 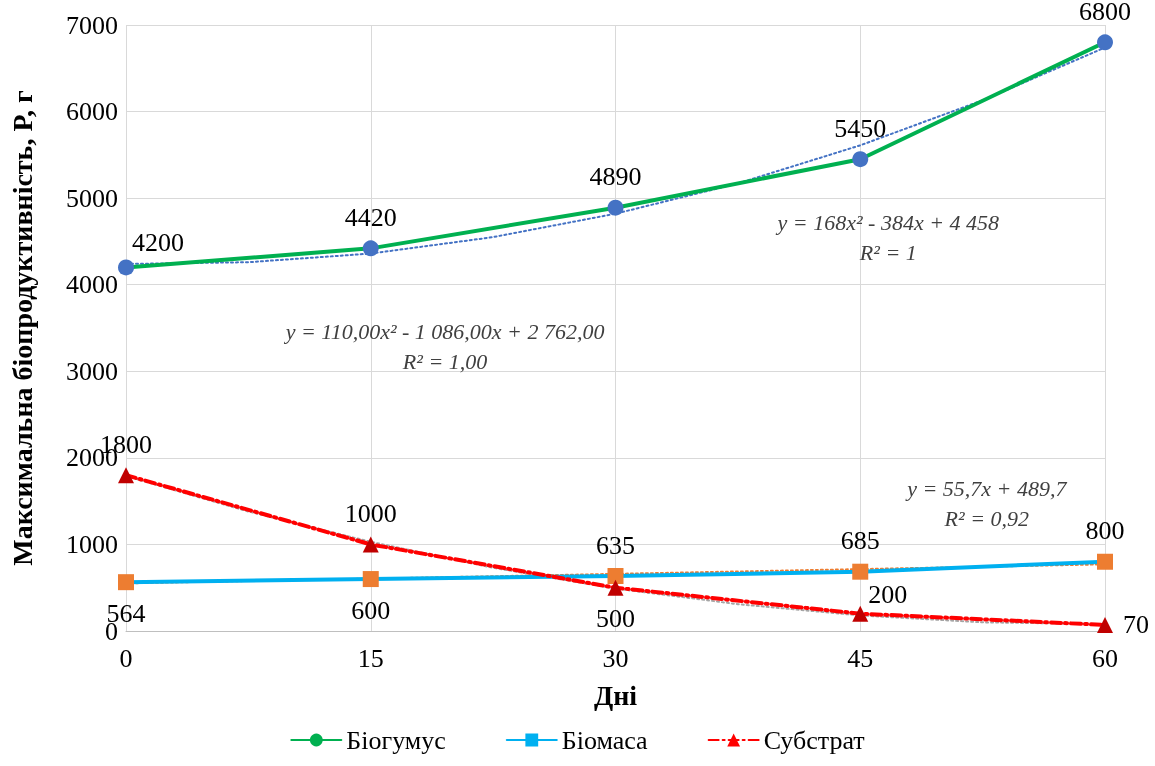 I want to click on data-label: 70, so click(x=1136, y=625).